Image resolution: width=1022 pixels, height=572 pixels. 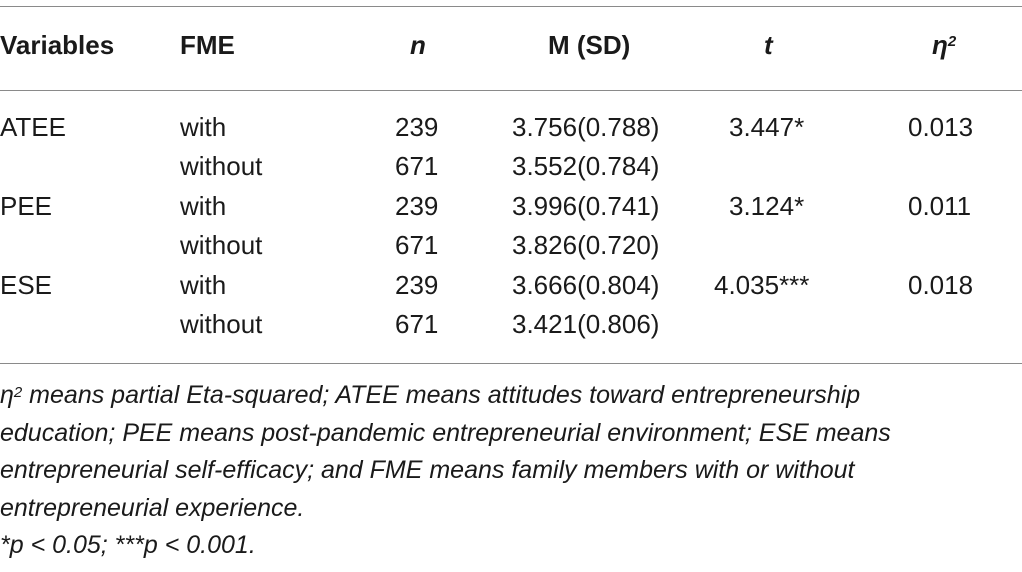 I want to click on table-cell-variable: PEE, so click(x=26, y=206).